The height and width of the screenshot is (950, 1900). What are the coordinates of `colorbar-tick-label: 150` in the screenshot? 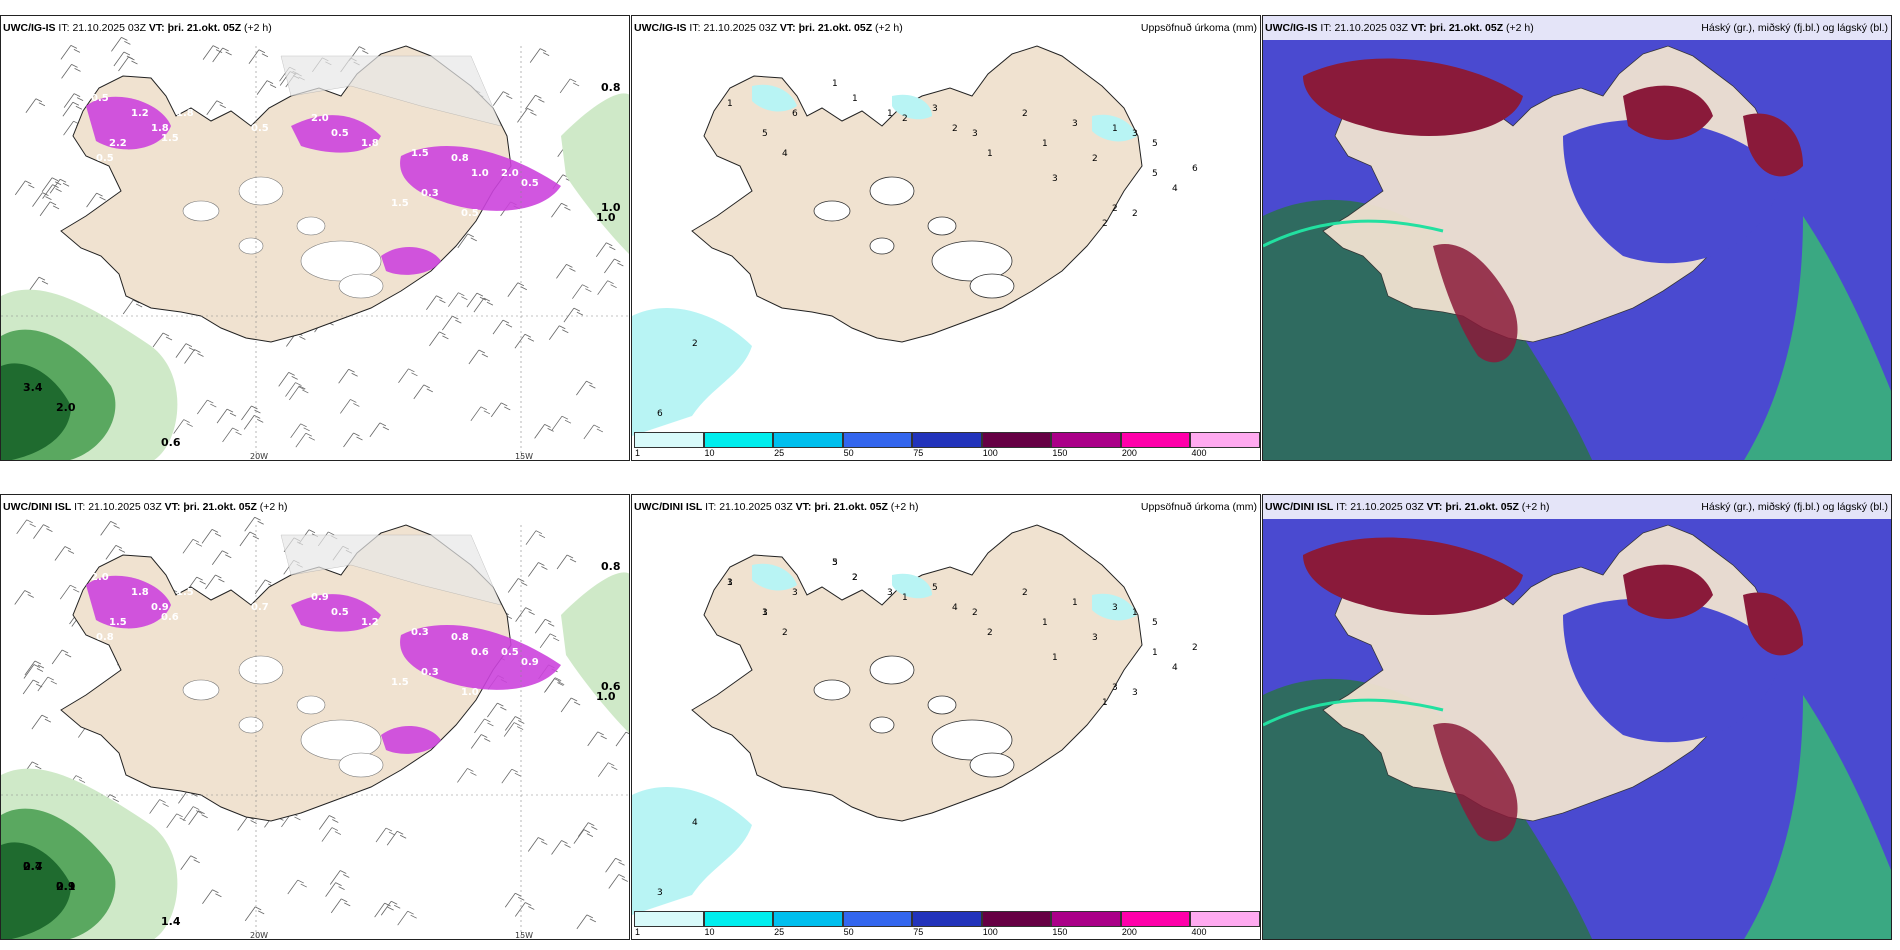 It's located at (1060, 453).